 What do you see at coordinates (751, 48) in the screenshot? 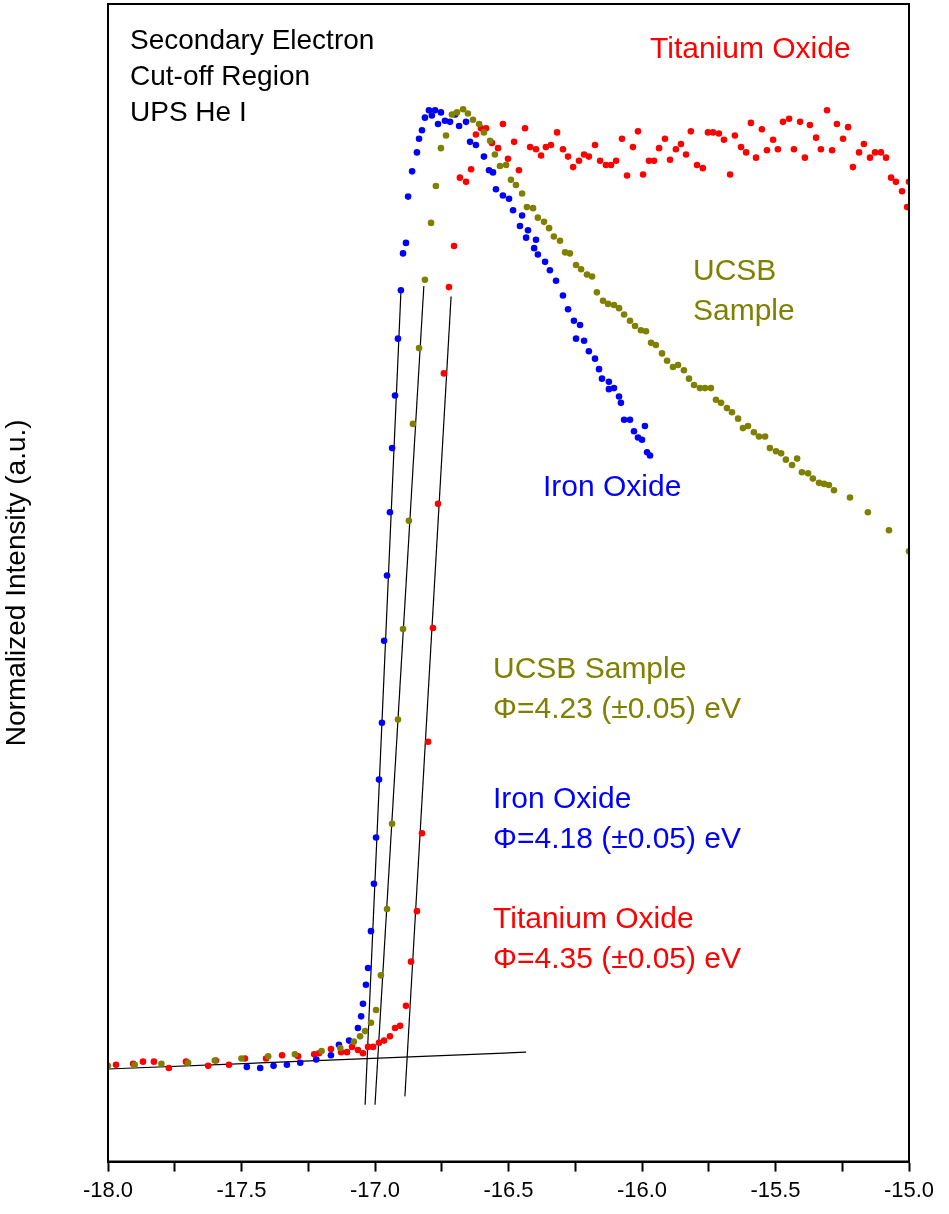
I see `series-label: Titanium Oxide` at bounding box center [751, 48].